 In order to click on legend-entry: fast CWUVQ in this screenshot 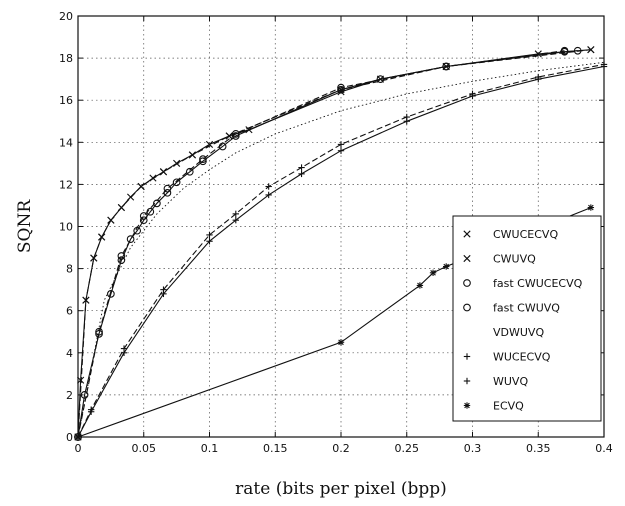, I will do `click(511, 308)`.